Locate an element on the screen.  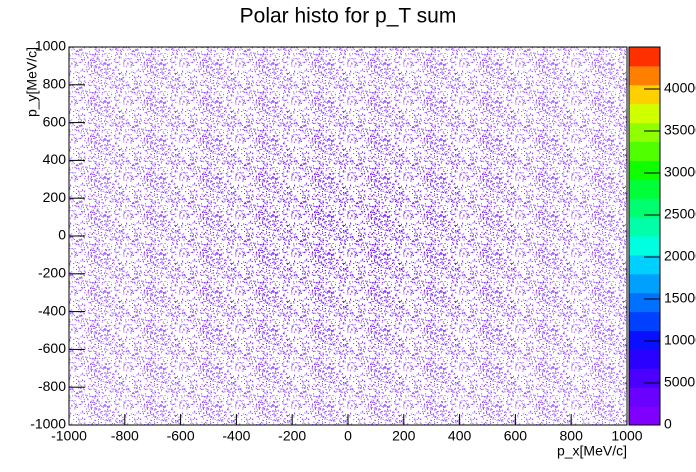
y-tick-label: -600 is located at coordinates (52, 348).